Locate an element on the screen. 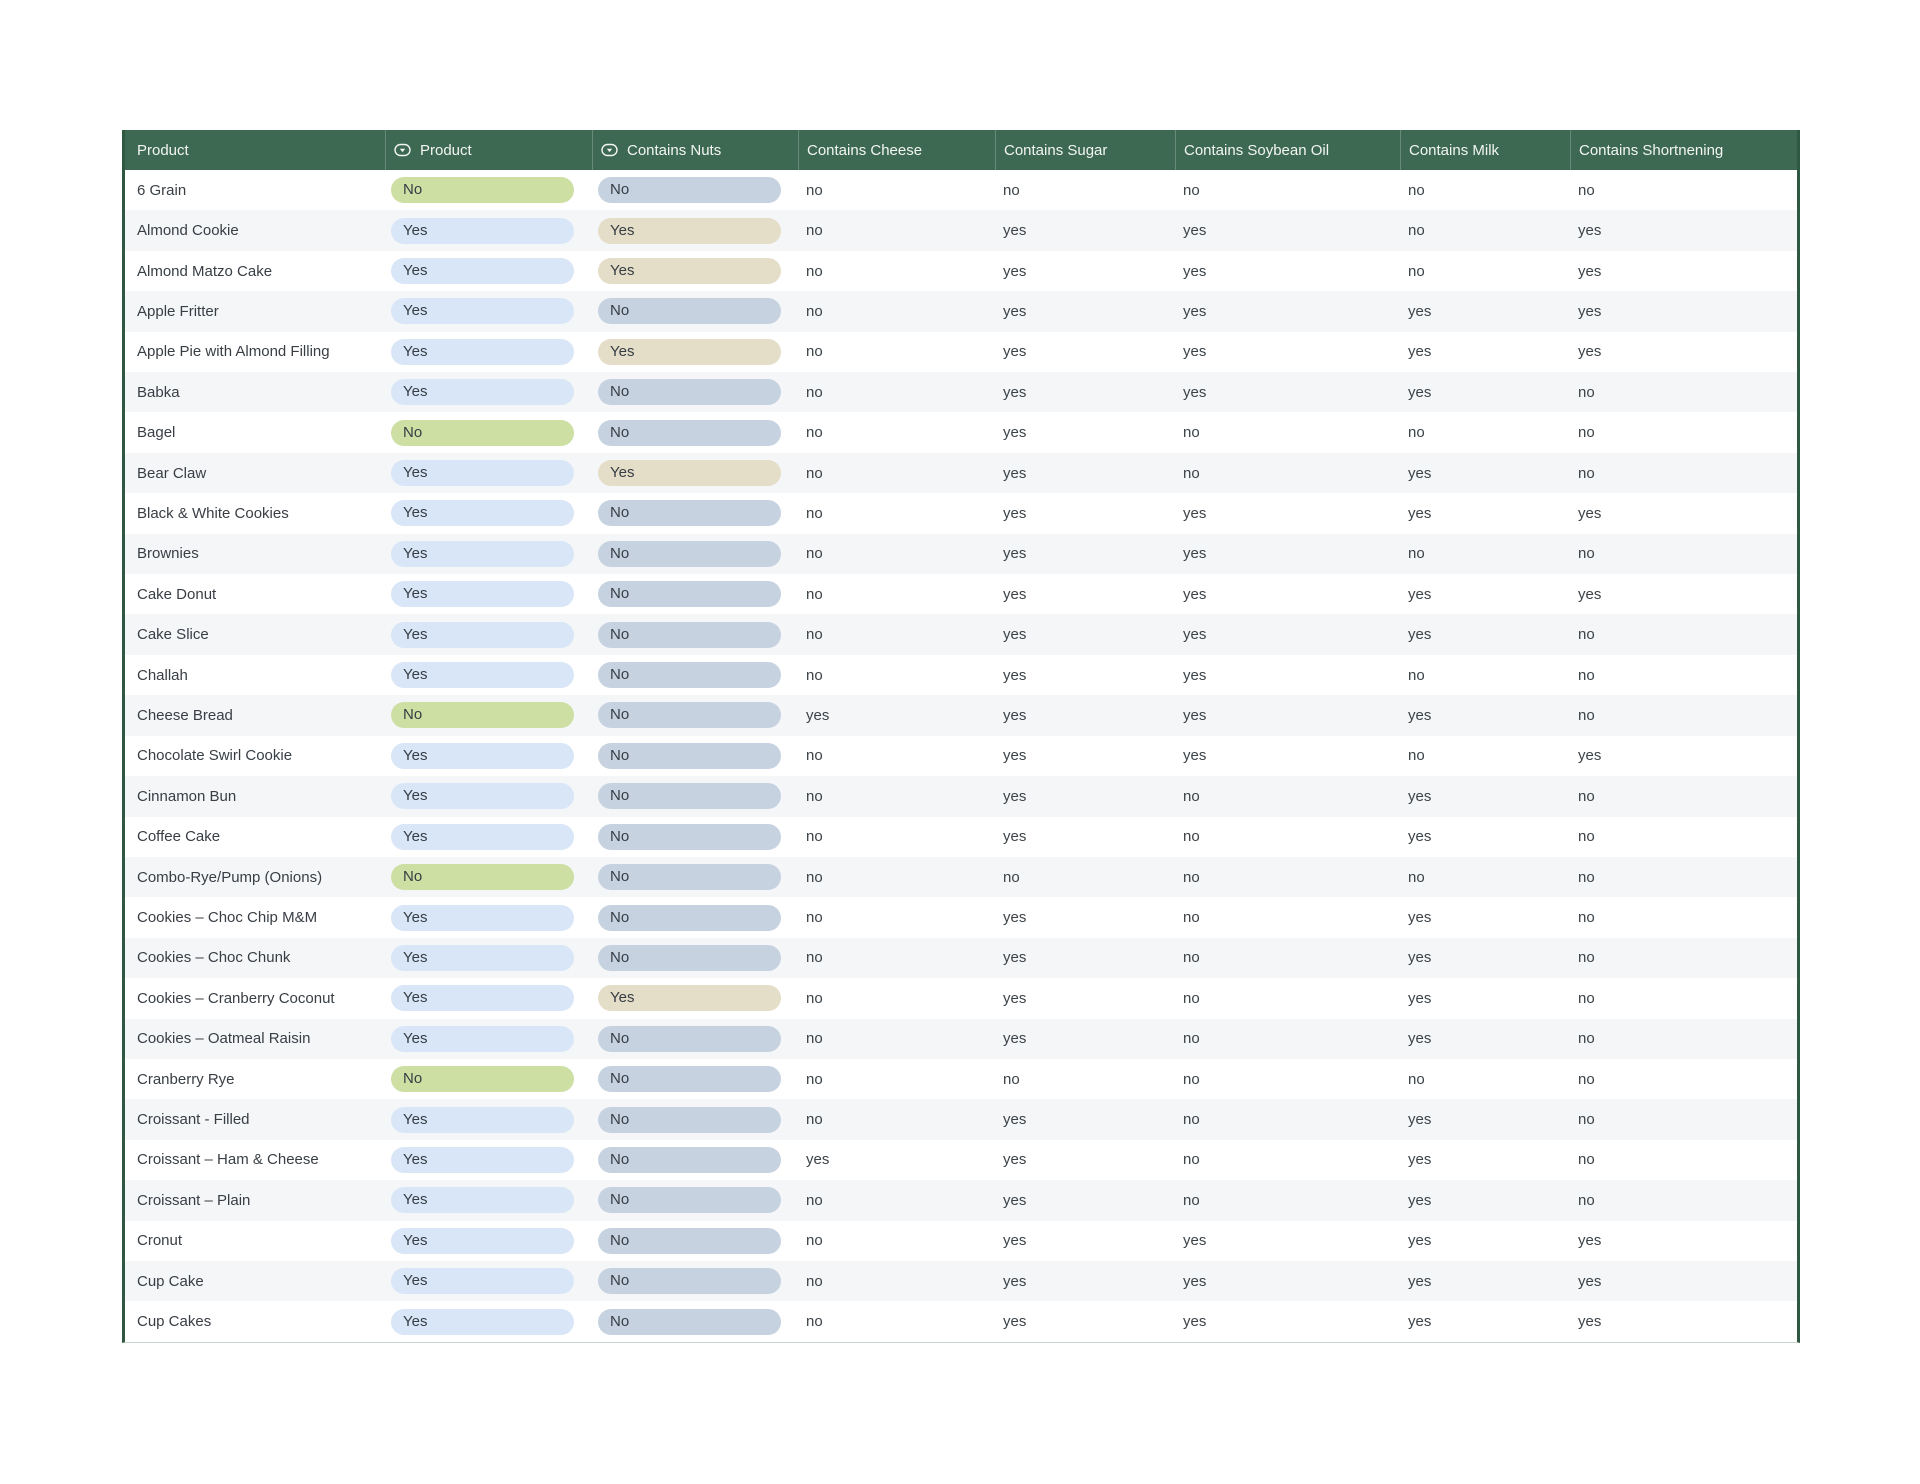 The height and width of the screenshot is (1484, 1920). contains-cheese-cell: yes is located at coordinates (818, 1160).